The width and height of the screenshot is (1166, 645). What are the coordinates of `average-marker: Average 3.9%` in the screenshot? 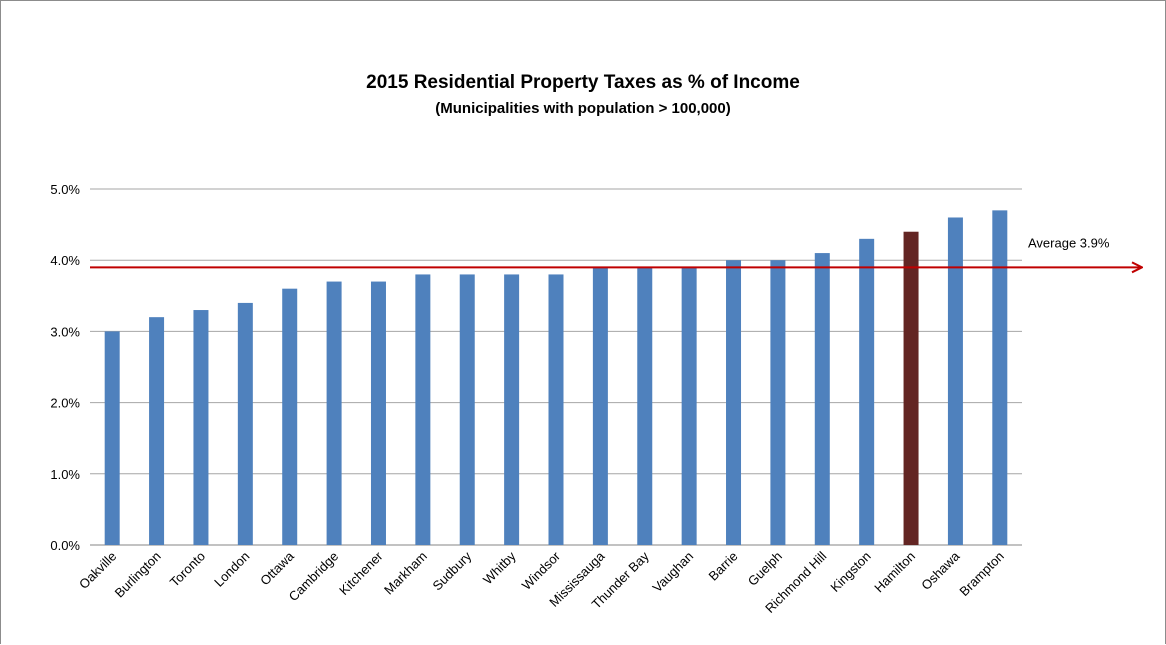 It's located at (615, 251).